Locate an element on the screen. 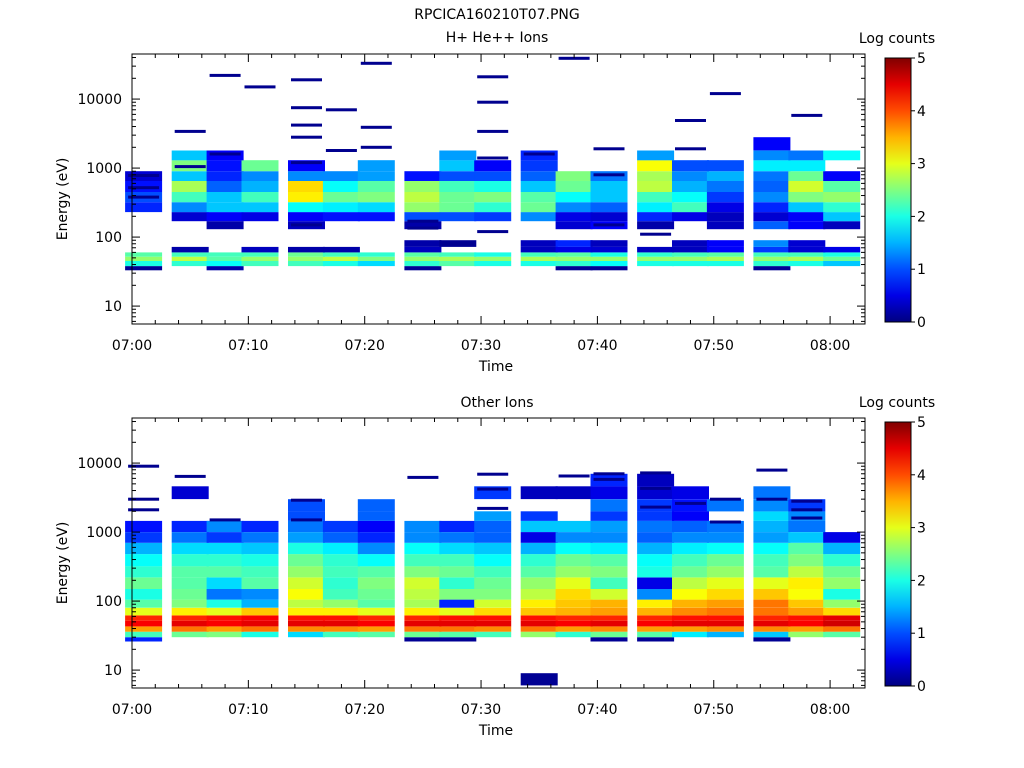 This screenshot has height=768, width=1024. colorbar-label: Log counts is located at coordinates (897, 39).